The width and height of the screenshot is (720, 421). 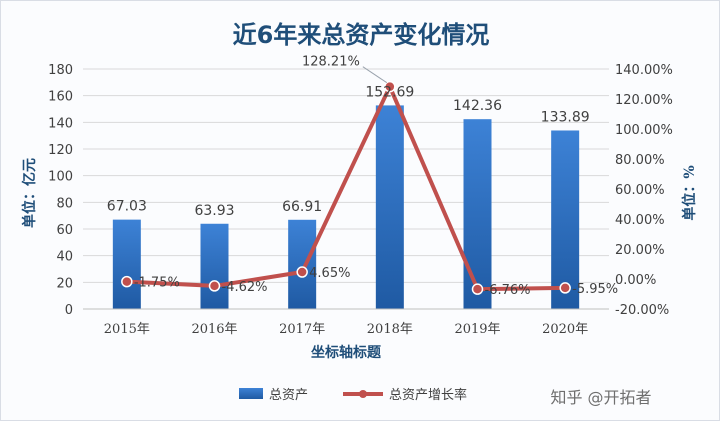 What do you see at coordinates (642, 310) in the screenshot?
I see `y2-tick-label: -20.00%` at bounding box center [642, 310].